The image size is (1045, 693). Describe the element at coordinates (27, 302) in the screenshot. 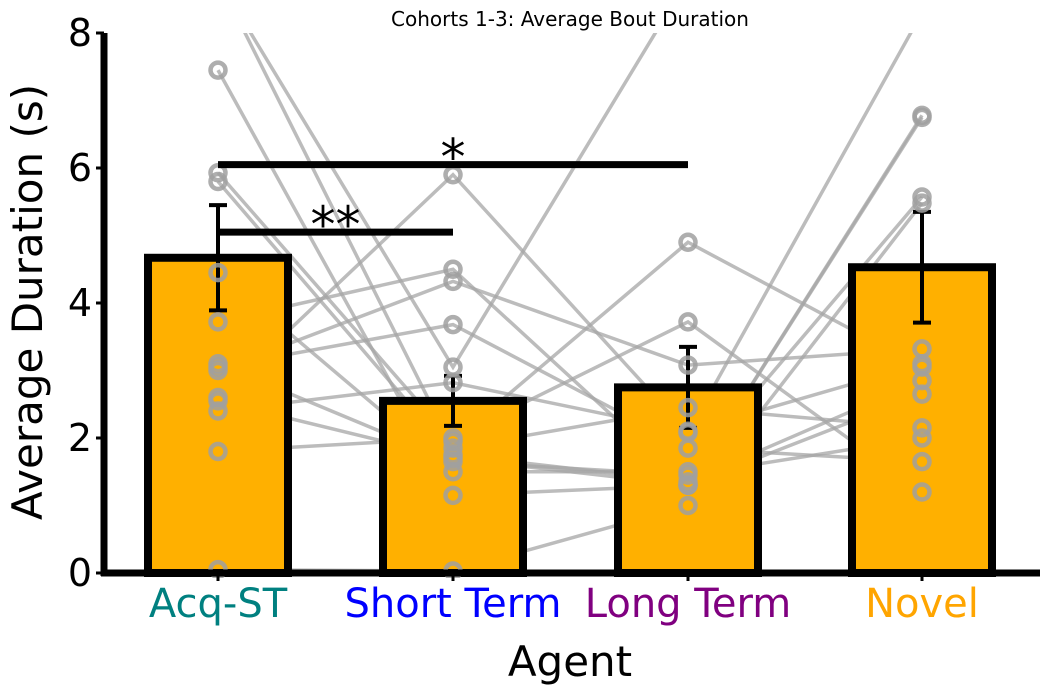

I see `y-axis-label: Average Duration (s)` at that location.